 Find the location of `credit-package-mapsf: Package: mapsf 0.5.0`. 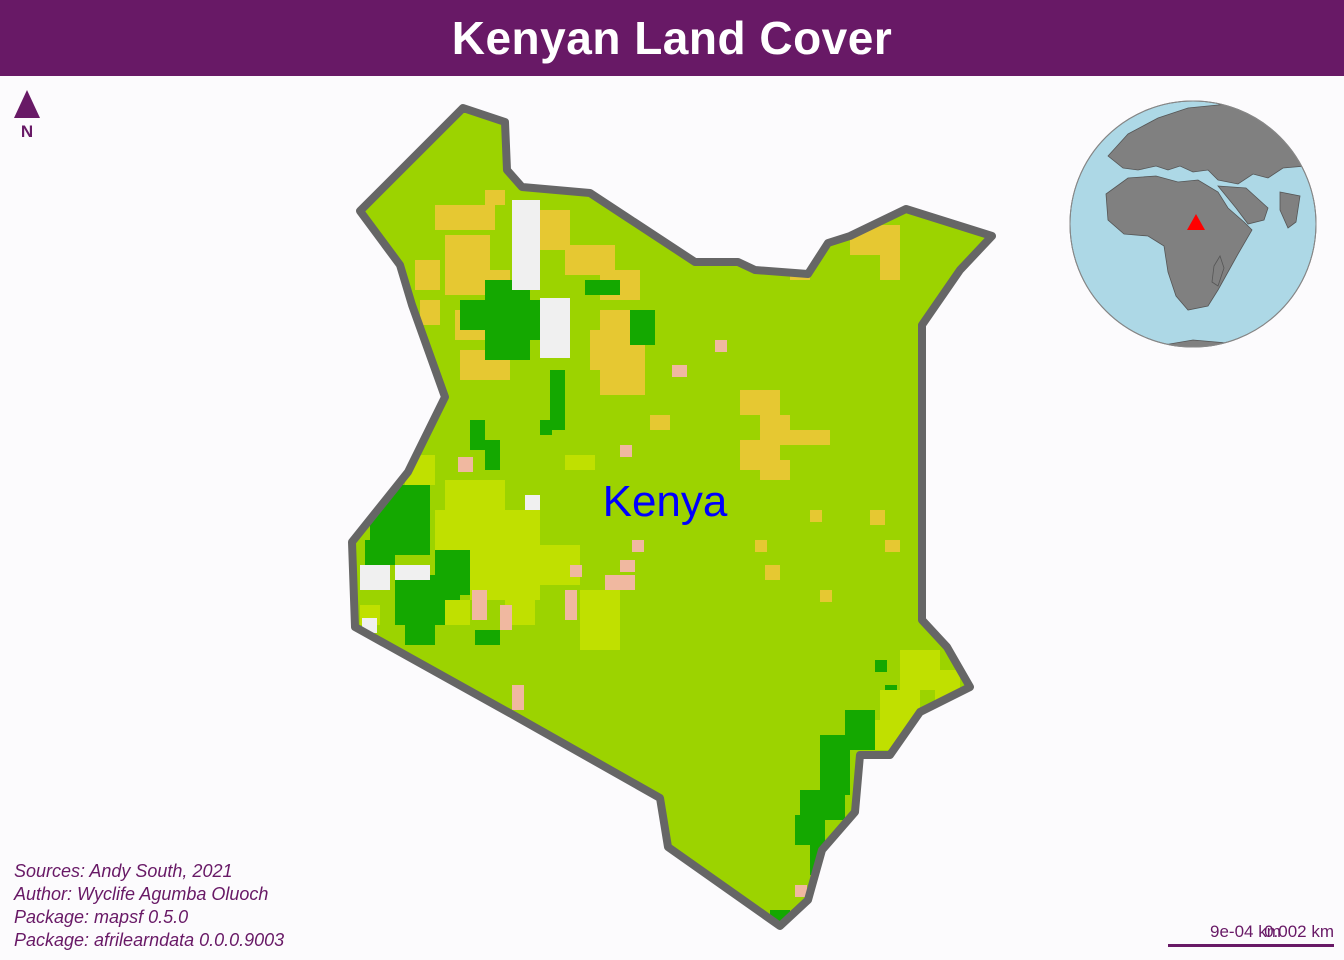

credit-package-mapsf: Package: mapsf 0.5.0 is located at coordinates (101, 917).